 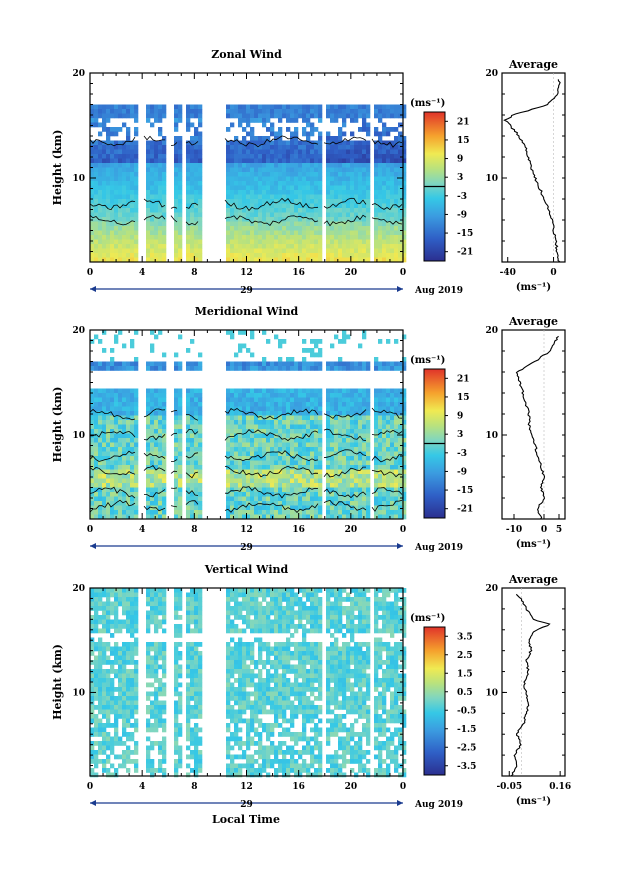 I want to click on colorbar-tick-label: 9, so click(x=460, y=417).